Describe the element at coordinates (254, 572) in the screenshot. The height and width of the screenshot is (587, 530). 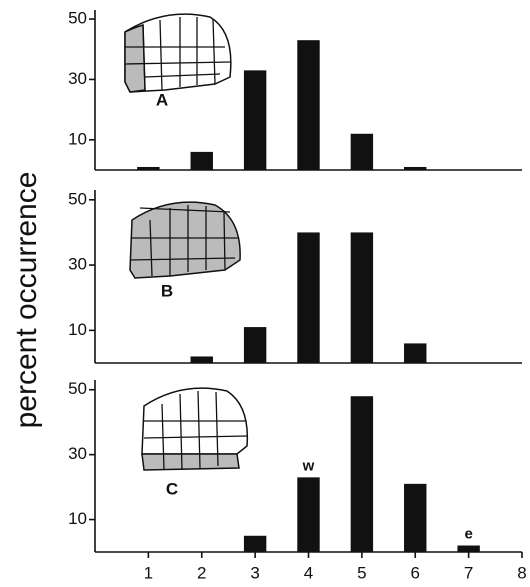
I see `x-tick-label: 3` at that location.